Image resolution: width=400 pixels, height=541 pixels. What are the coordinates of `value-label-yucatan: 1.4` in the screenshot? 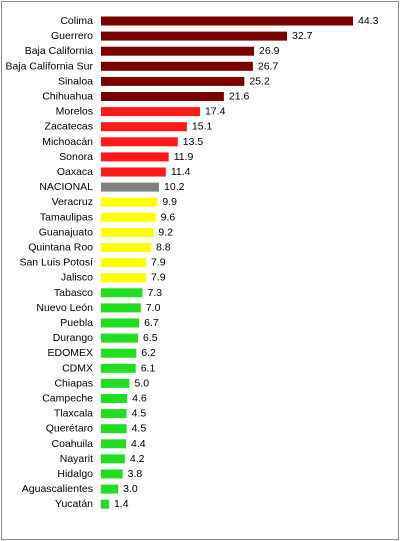 It's located at (121, 504).